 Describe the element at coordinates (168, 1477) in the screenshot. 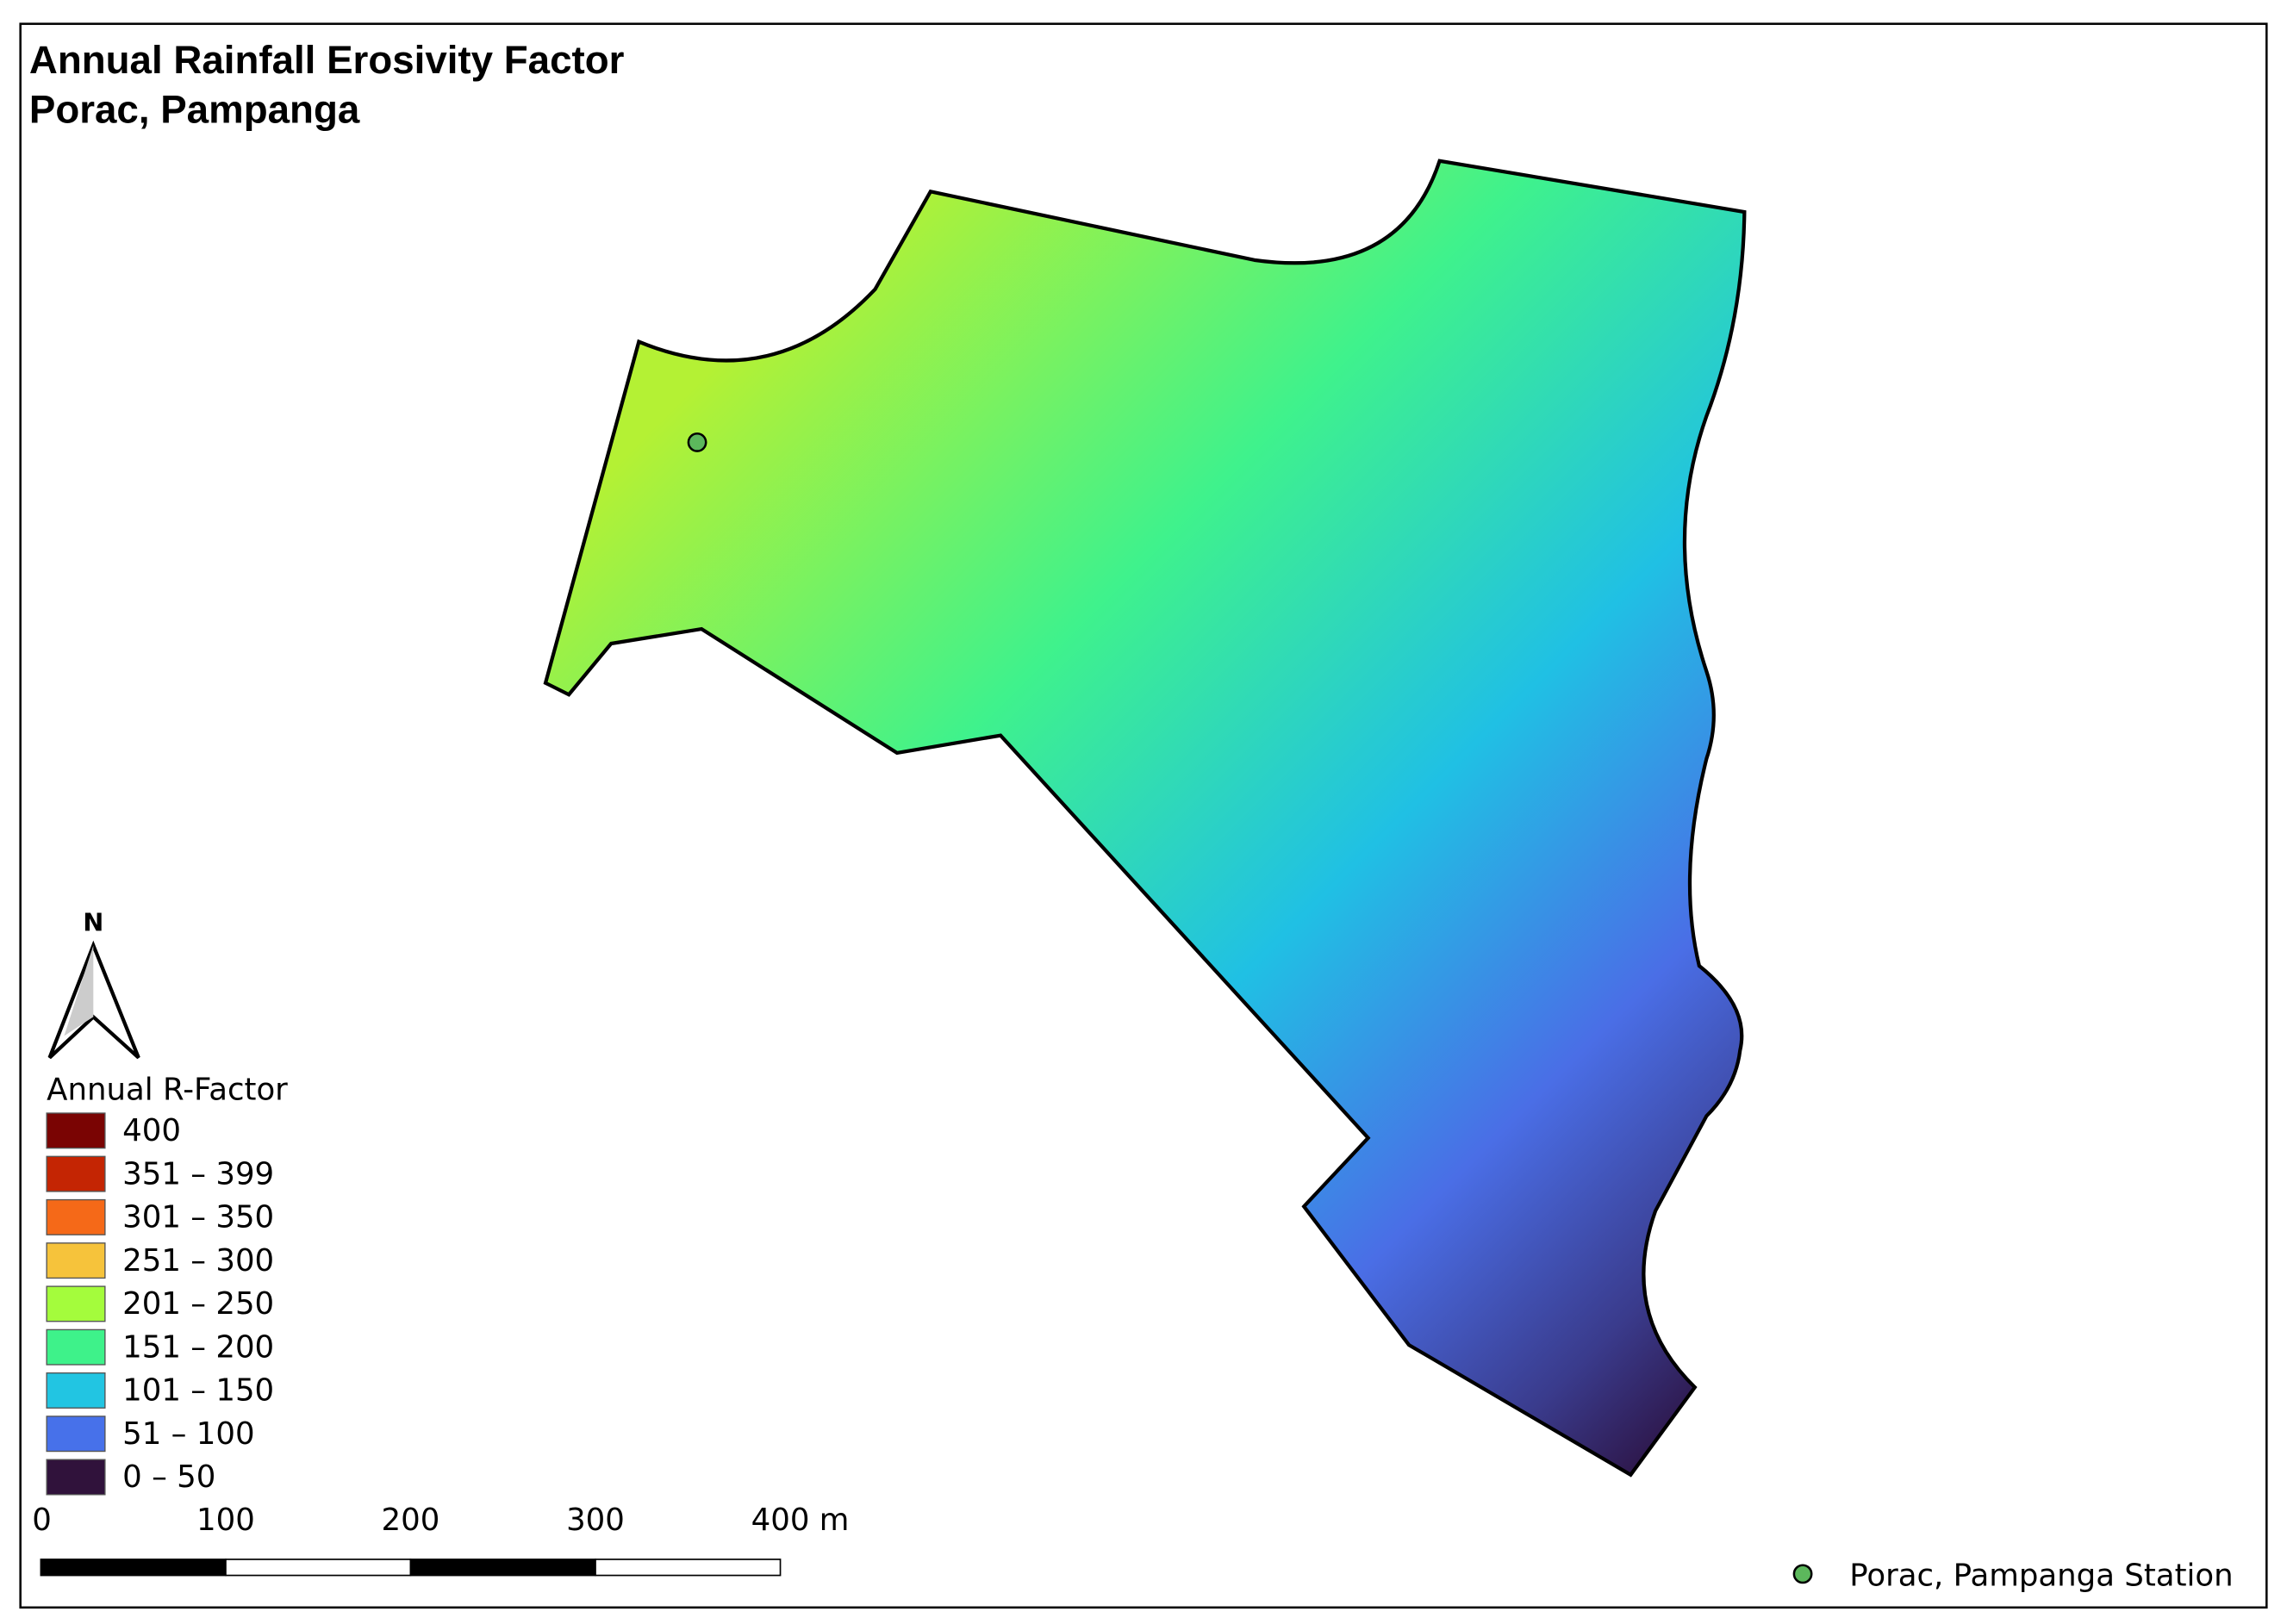

I see `legend-label: 0 – 50` at that location.